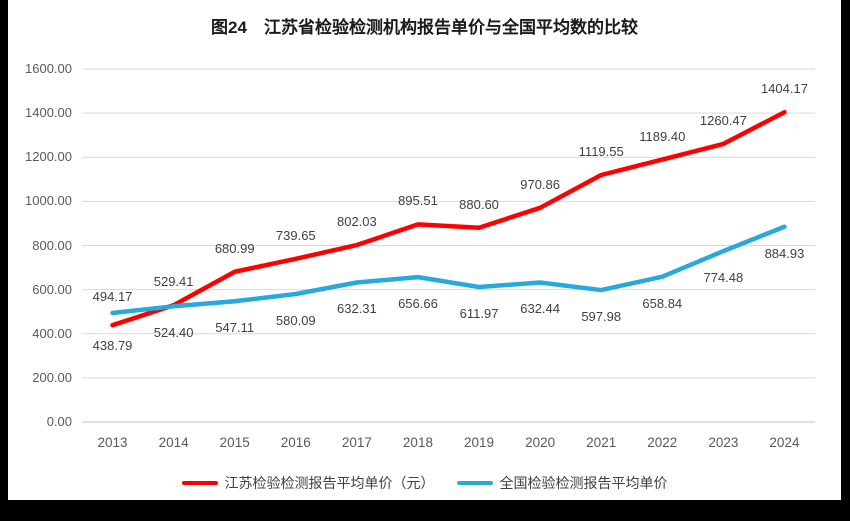 This screenshot has width=850, height=521. Describe the element at coordinates (784, 89) in the screenshot. I see `data-label: 1404.17` at that location.